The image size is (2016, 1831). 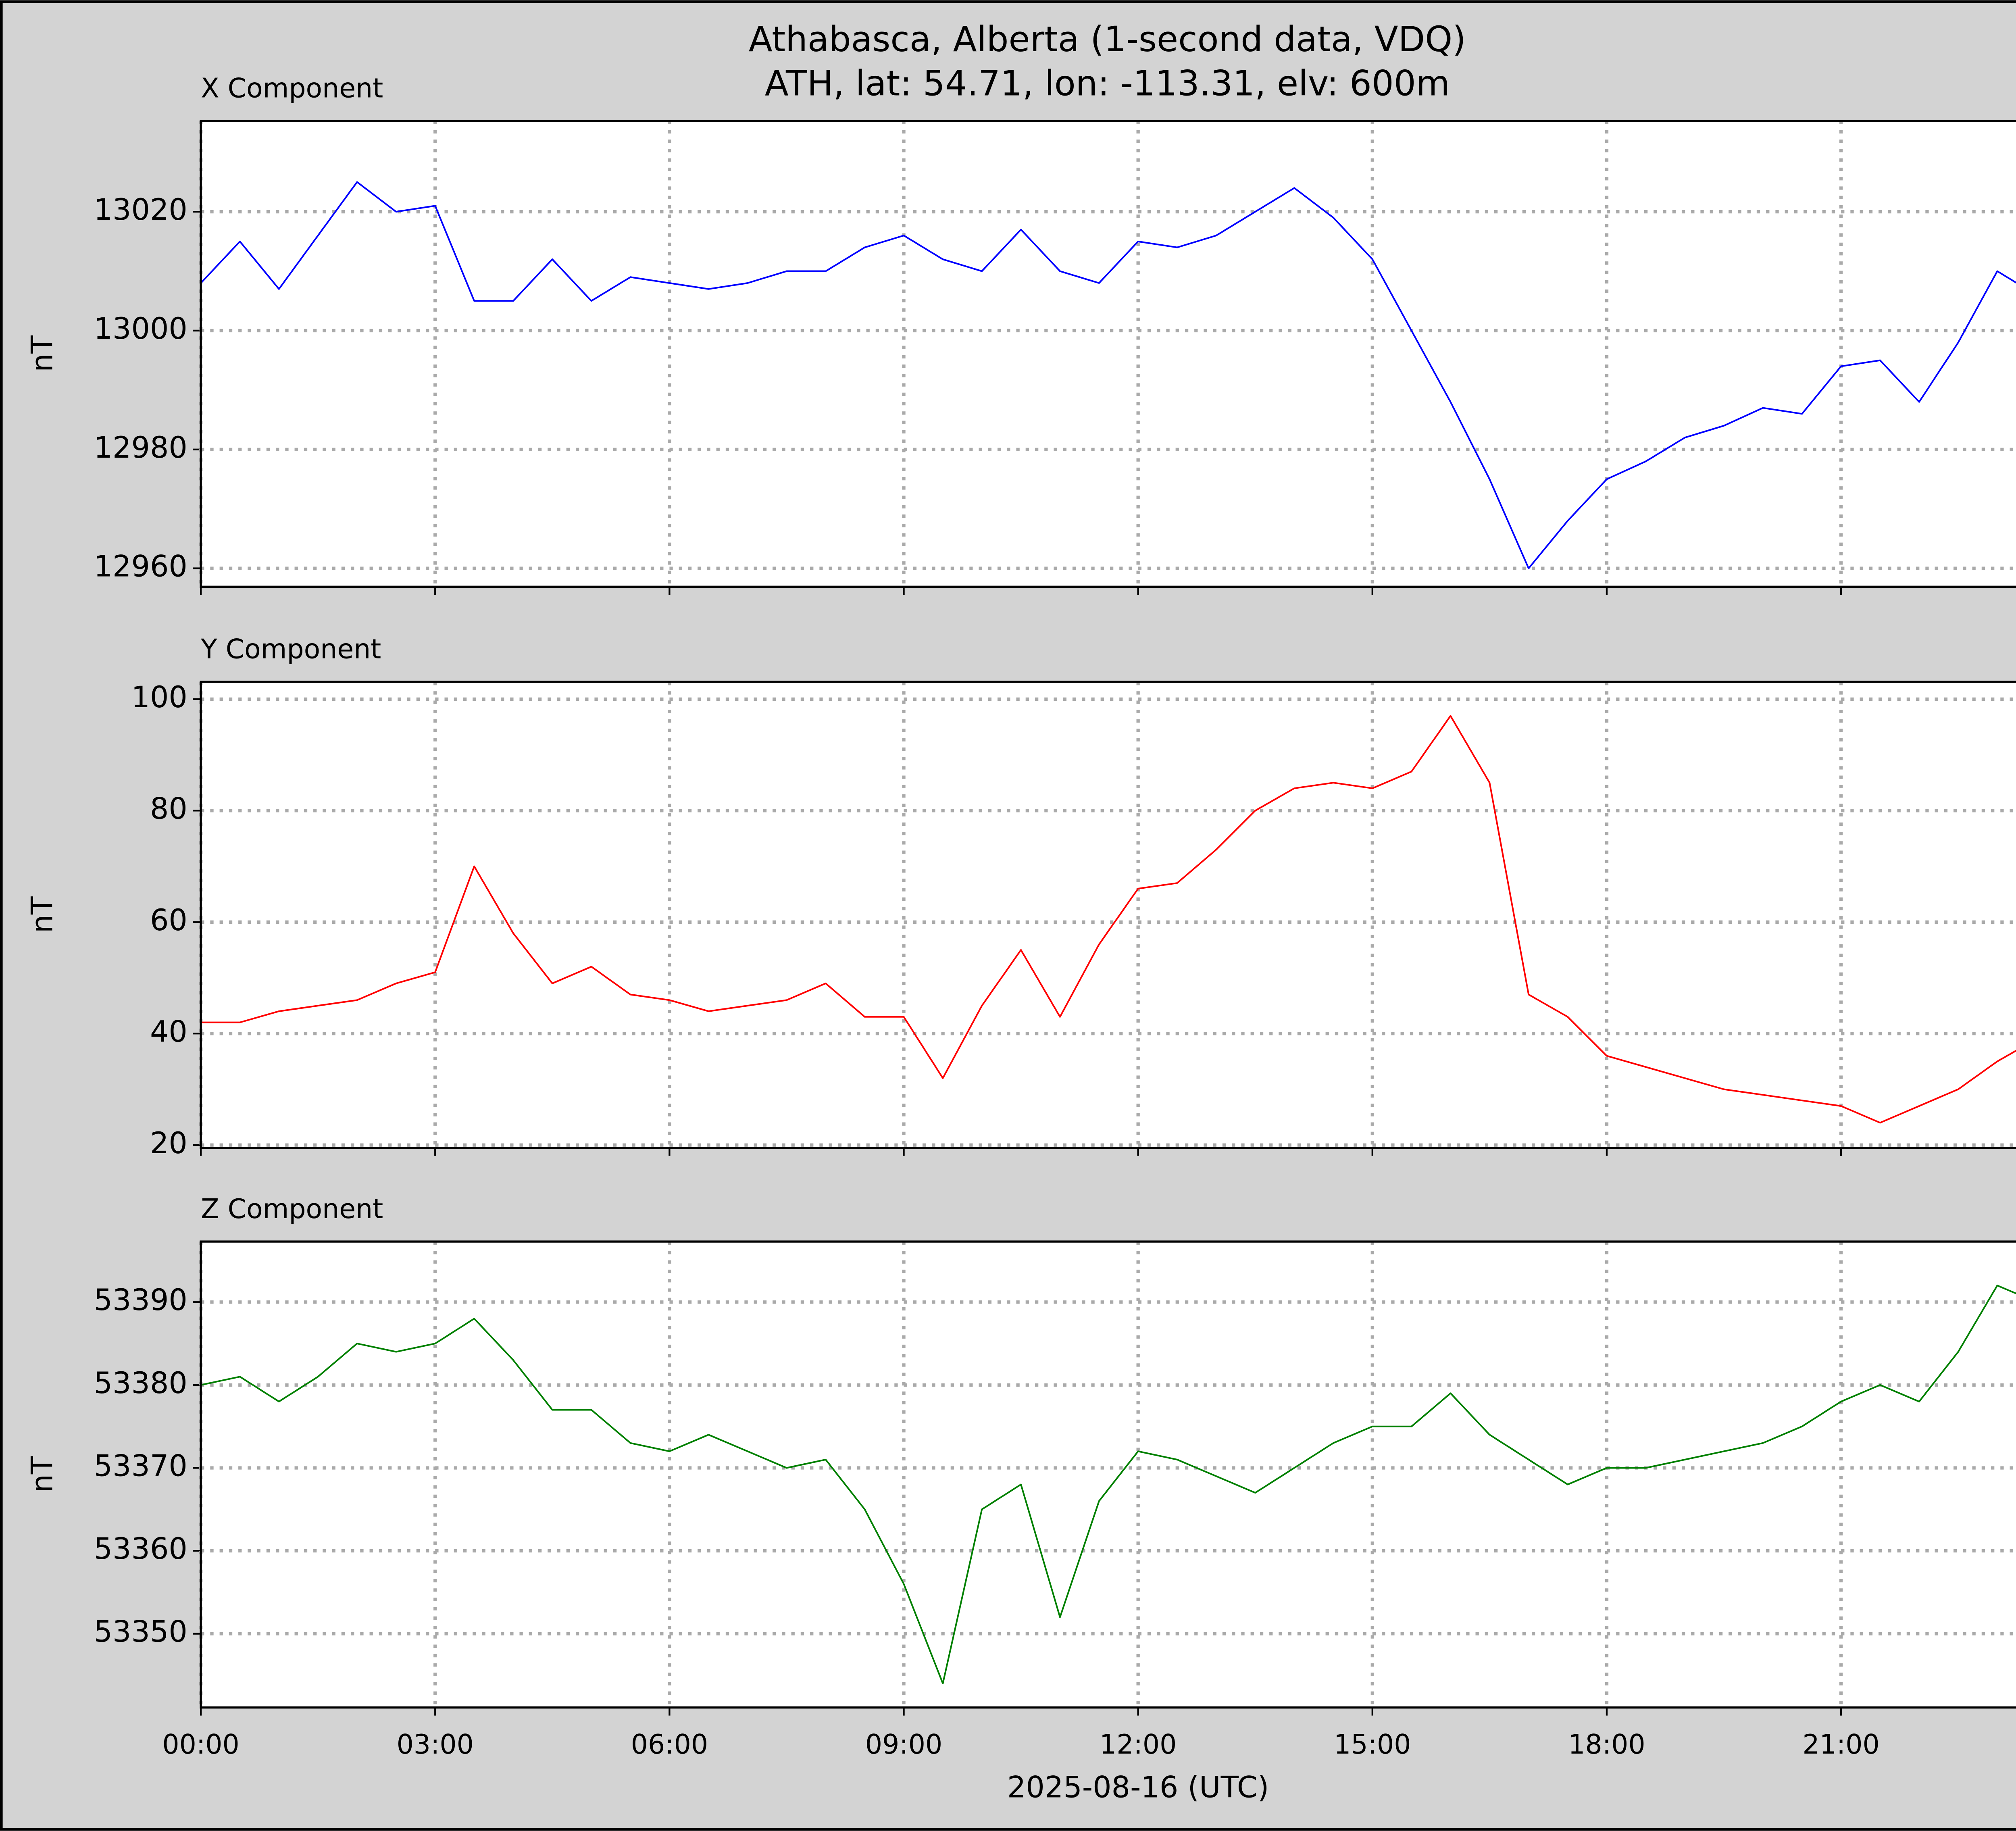 I want to click on panel-title: Y Component, so click(x=290, y=649).